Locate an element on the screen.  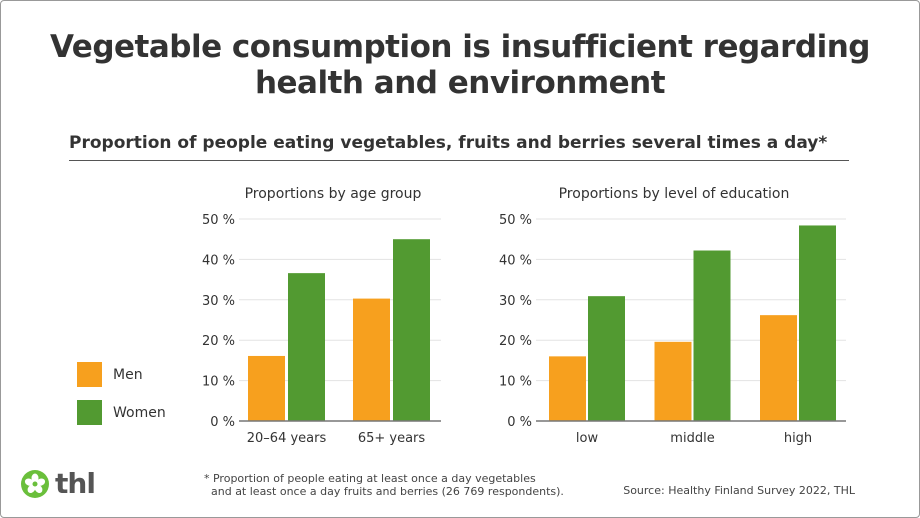
legend-swatch-men is located at coordinates (89, 374).